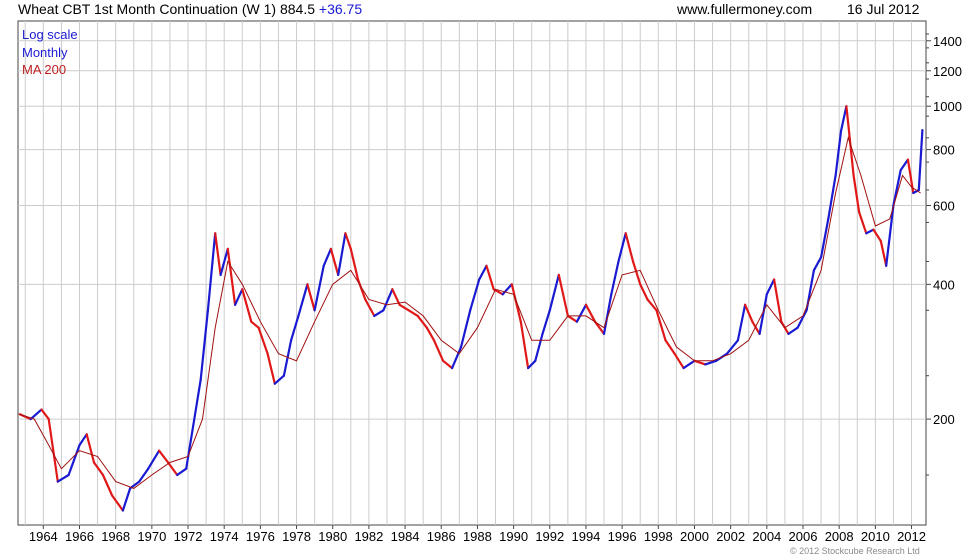 This screenshot has width=980, height=560. Describe the element at coordinates (883, 9) in the screenshot. I see `chart-date: 16 Jul 2012` at that location.